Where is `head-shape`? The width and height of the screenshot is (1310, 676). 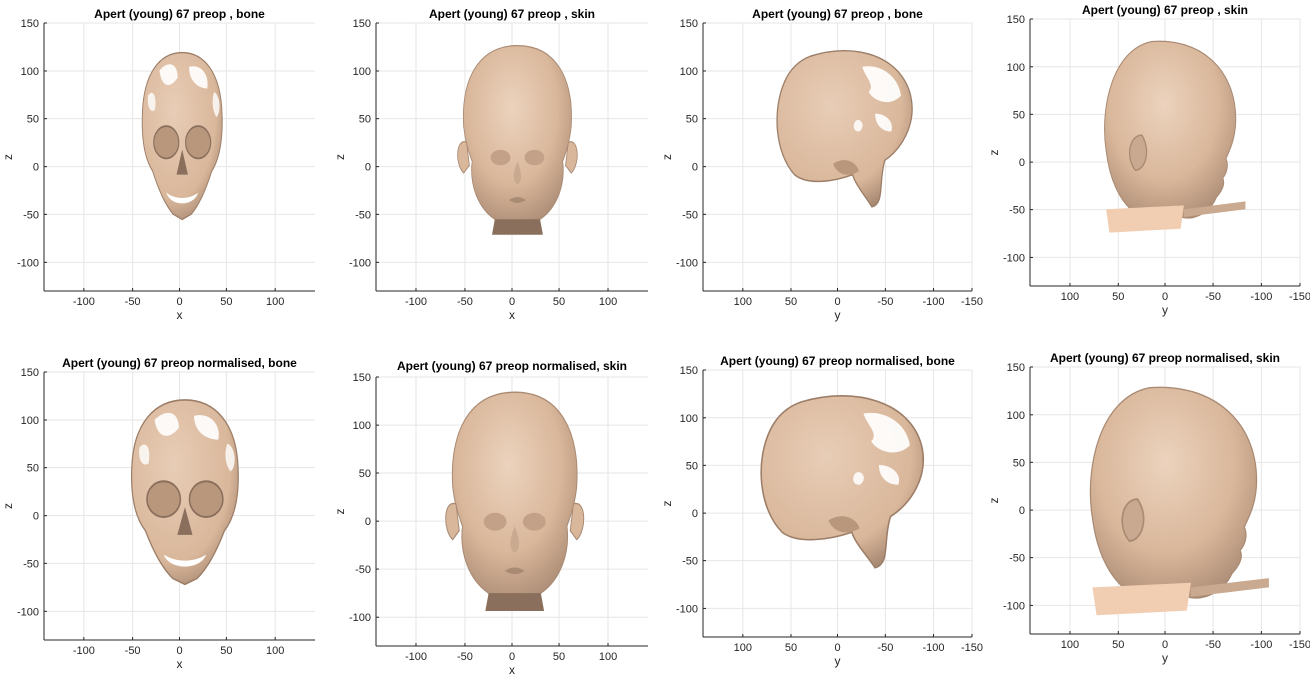 head-shape is located at coordinates (1173, 494).